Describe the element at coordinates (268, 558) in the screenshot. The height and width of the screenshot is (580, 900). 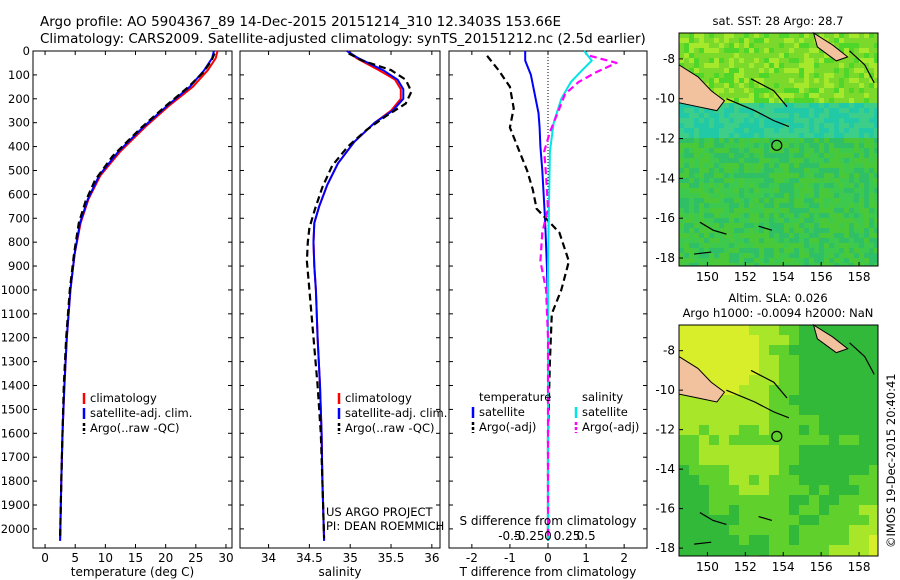
I see `x-tick-label: 34` at that location.